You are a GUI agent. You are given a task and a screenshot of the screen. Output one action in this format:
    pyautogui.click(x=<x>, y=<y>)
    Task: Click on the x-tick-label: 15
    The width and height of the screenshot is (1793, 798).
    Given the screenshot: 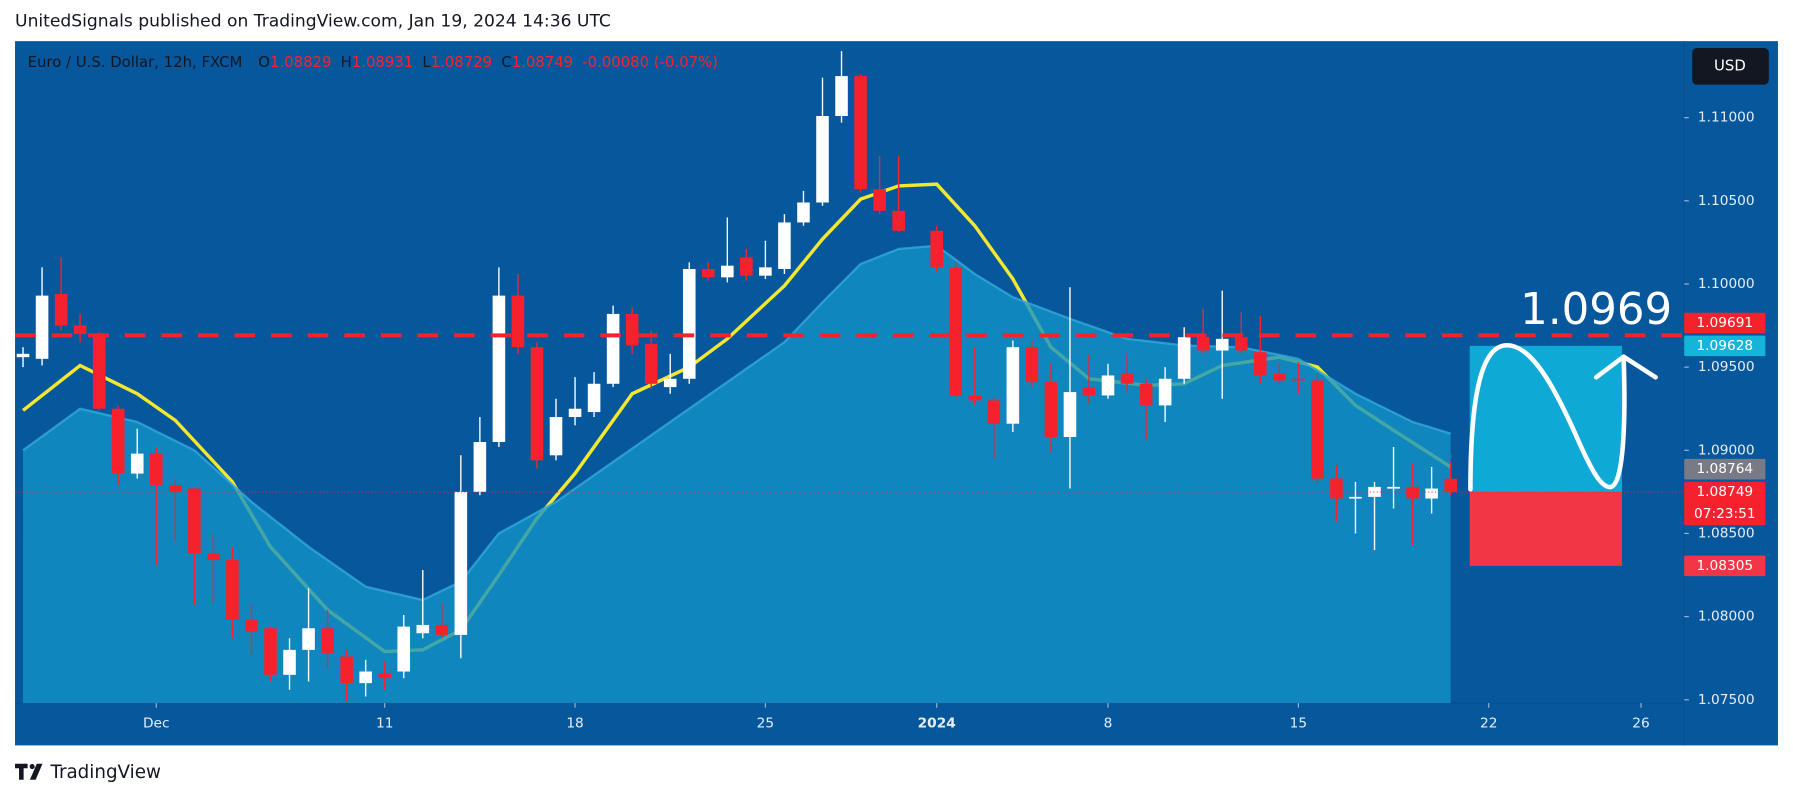 What is the action you would take?
    pyautogui.click(x=1298, y=724)
    